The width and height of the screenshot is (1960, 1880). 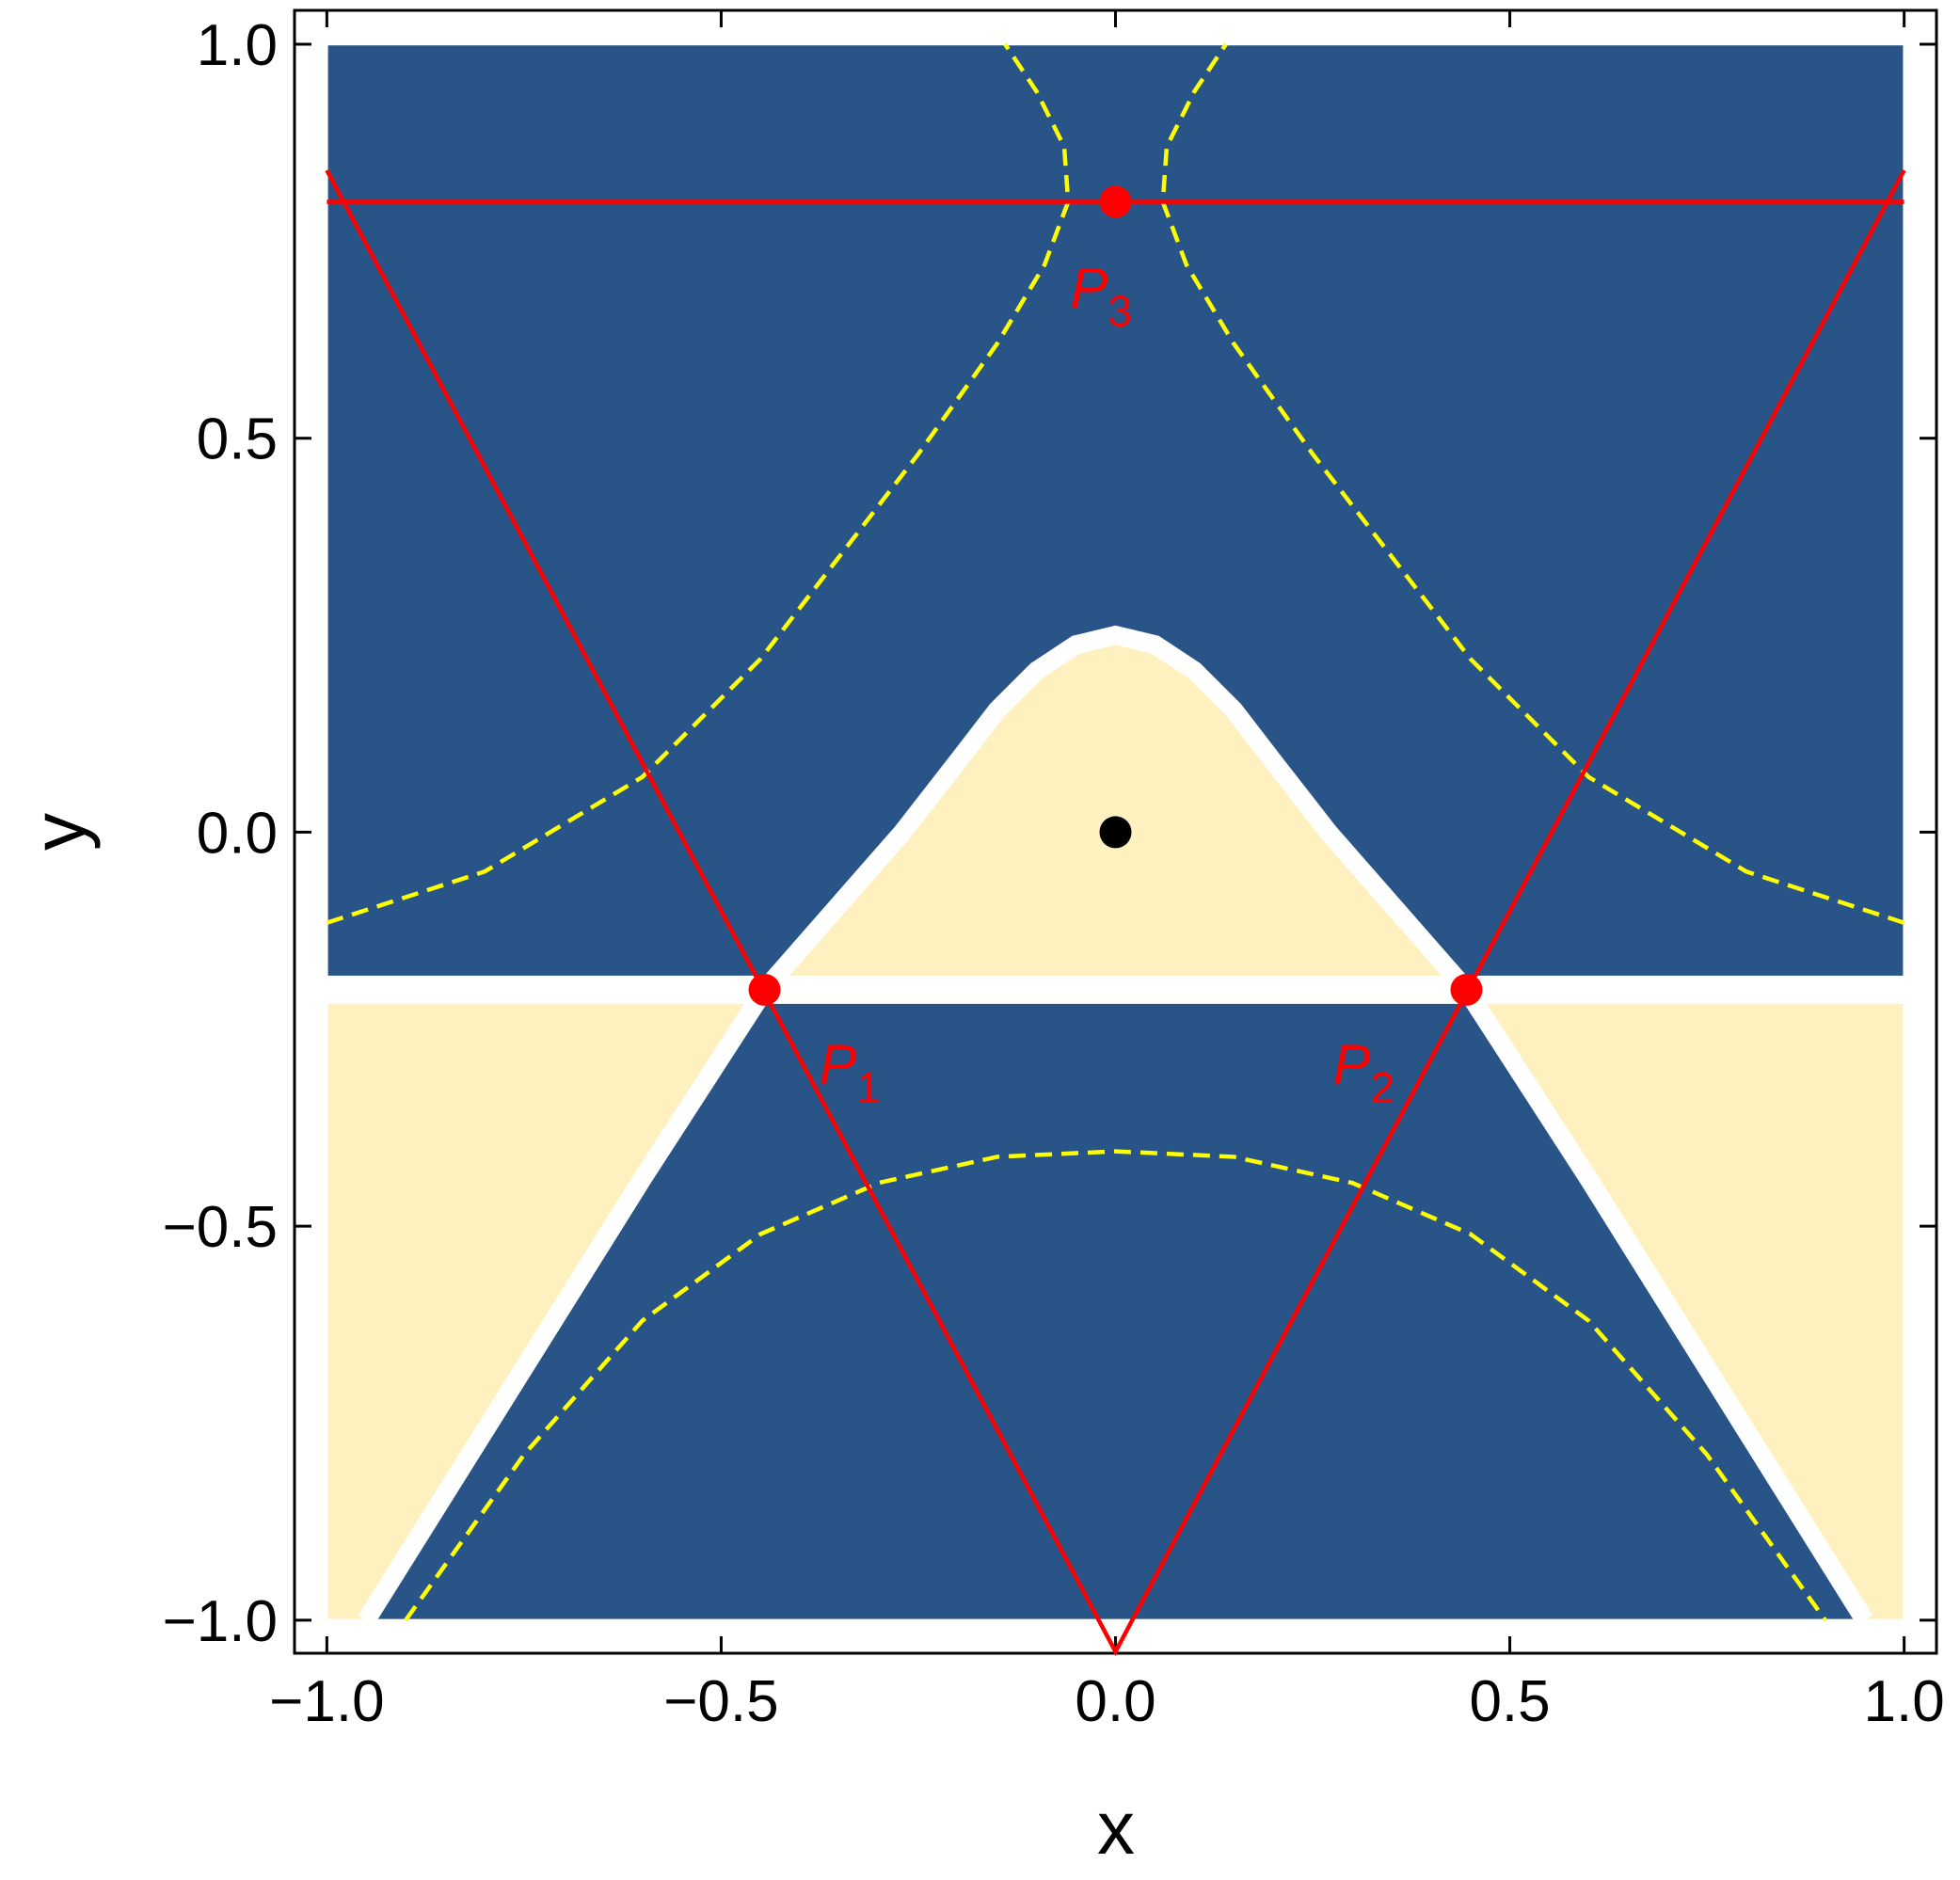 What do you see at coordinates (59, 832) in the screenshot?
I see `y-axis-label: y` at bounding box center [59, 832].